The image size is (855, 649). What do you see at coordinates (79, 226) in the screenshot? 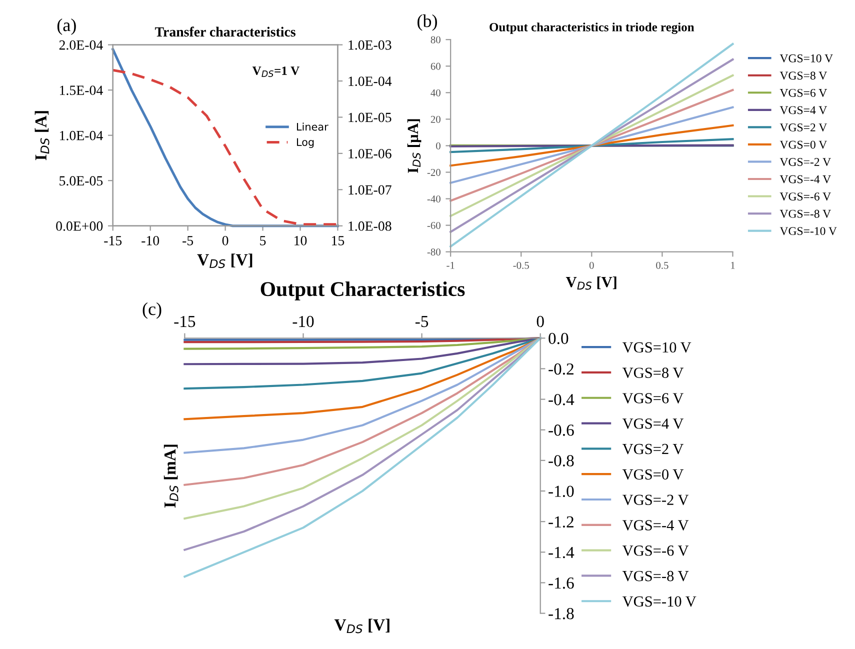
I see `y-tick-label: 0.0E+00` at bounding box center [79, 226].